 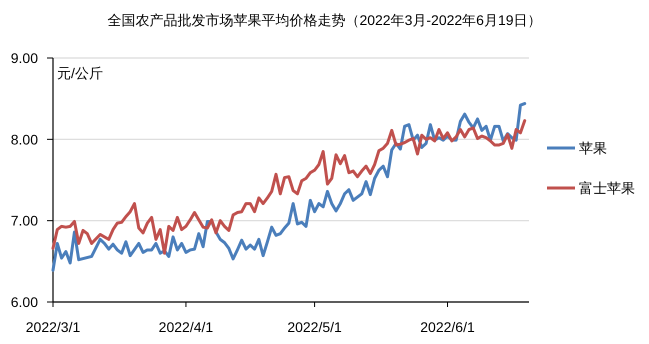 I want to click on x-tick-label: 2022/3/1, so click(x=53, y=327).